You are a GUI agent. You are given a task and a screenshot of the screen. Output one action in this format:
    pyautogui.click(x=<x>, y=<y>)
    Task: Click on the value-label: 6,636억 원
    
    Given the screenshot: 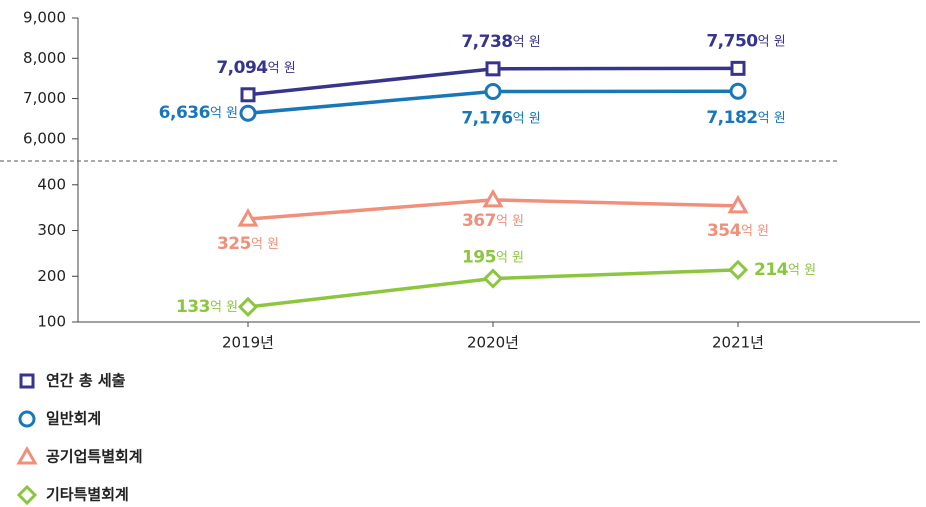 What is the action you would take?
    pyautogui.click(x=198, y=113)
    